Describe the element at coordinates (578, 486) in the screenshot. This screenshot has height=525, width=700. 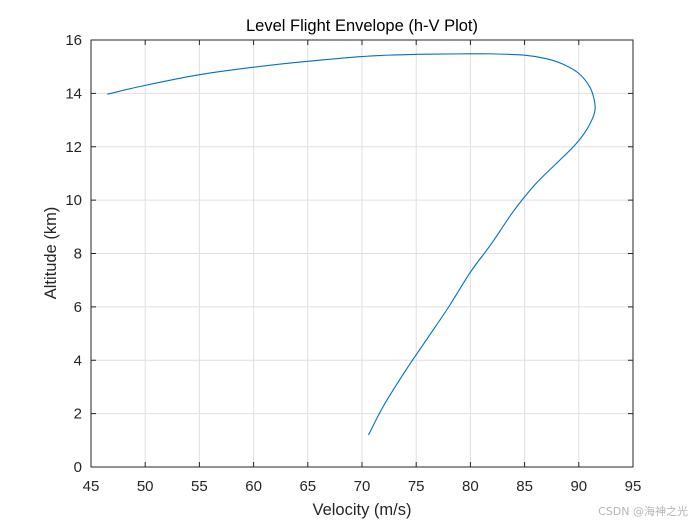
I see `x-tick-label: 90` at that location.